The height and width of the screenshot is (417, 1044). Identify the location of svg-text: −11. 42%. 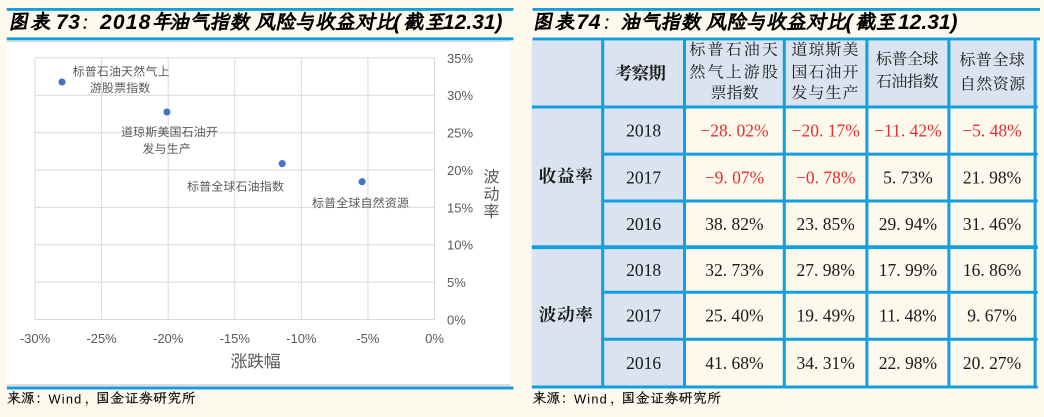
(908, 131).